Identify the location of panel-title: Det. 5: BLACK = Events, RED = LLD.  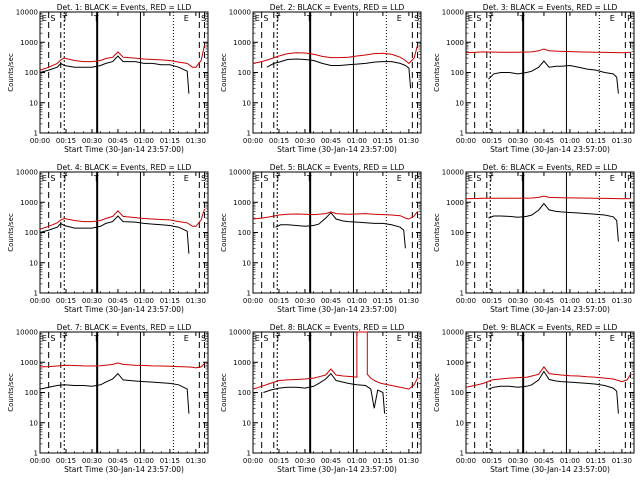
(337, 167).